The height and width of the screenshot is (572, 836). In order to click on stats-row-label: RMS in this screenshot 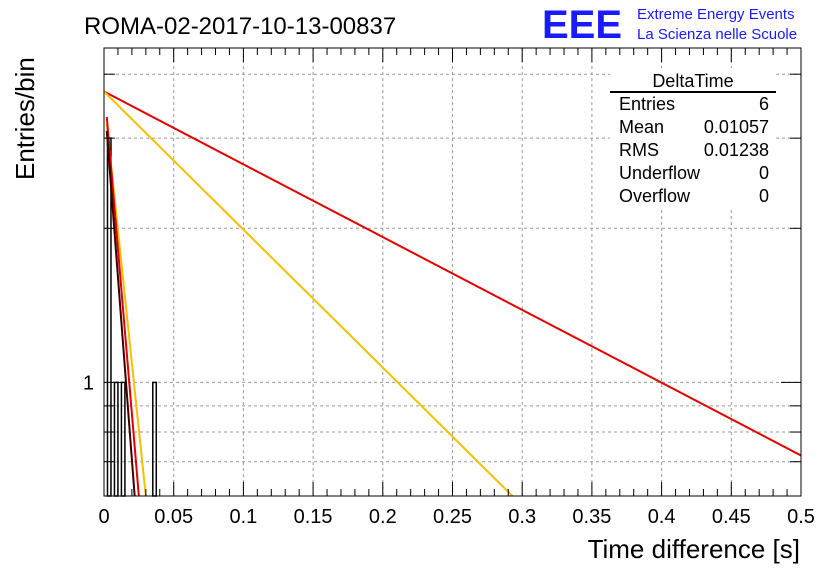, I will do `click(639, 150)`.